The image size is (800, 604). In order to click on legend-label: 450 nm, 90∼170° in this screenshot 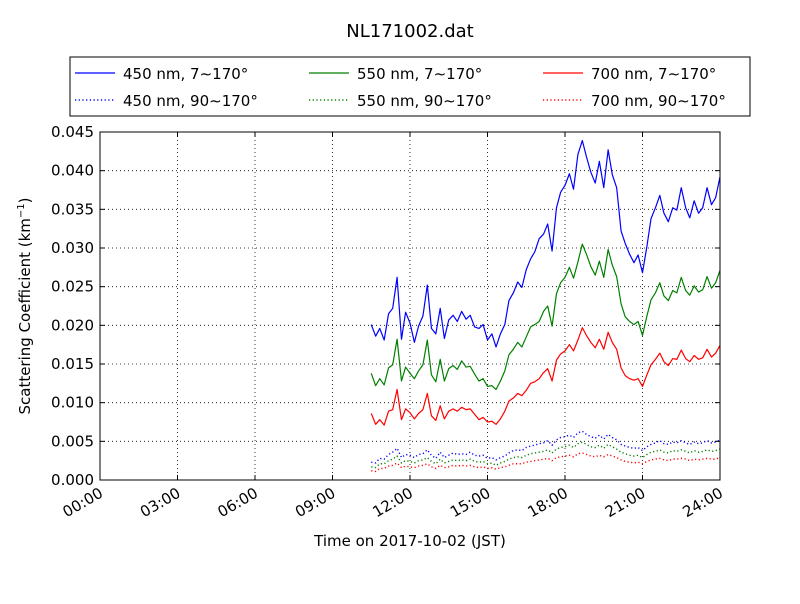, I will do `click(190, 101)`.